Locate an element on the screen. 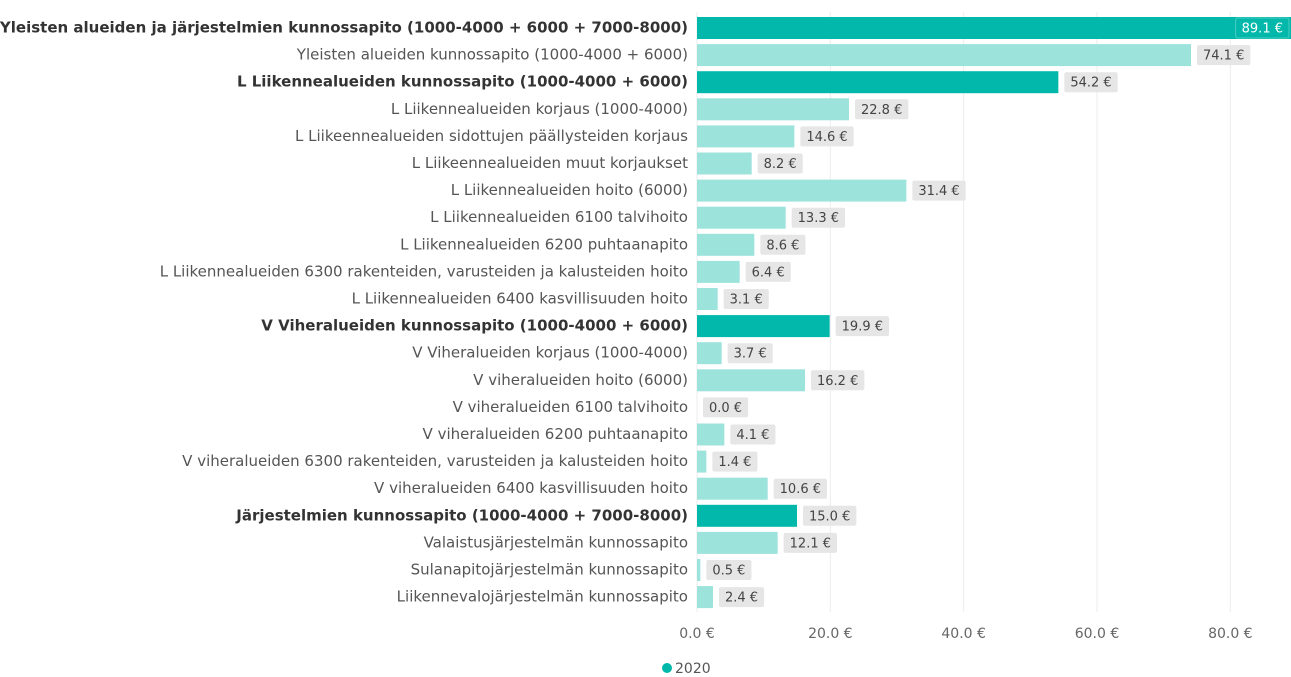 Image resolution: width=1291 pixels, height=677 pixels. legend-marker is located at coordinates (667, 668).